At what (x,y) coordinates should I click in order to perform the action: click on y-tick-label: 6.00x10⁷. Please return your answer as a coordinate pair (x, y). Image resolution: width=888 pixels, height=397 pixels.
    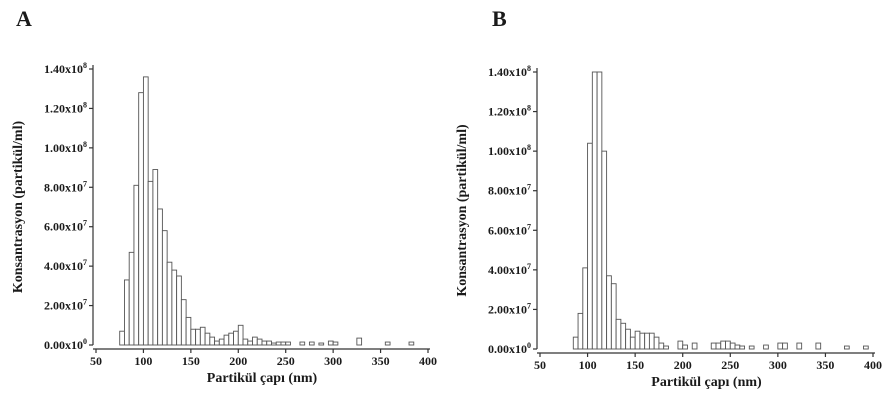
    Looking at the image, I should click on (509, 229).